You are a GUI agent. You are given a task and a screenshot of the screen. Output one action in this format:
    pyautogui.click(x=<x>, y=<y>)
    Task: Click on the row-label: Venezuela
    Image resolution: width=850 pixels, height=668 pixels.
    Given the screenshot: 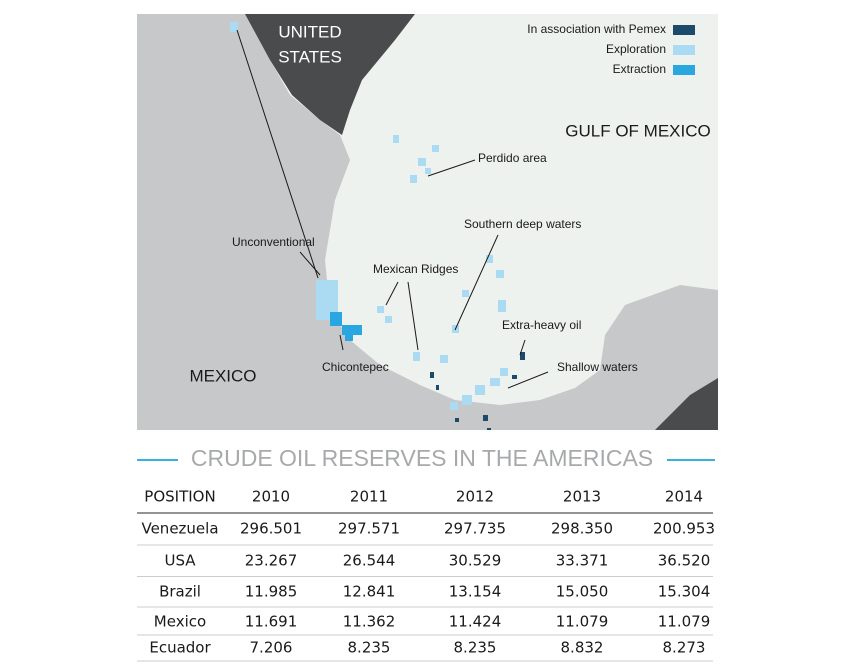 What is the action you would take?
    pyautogui.click(x=179, y=529)
    